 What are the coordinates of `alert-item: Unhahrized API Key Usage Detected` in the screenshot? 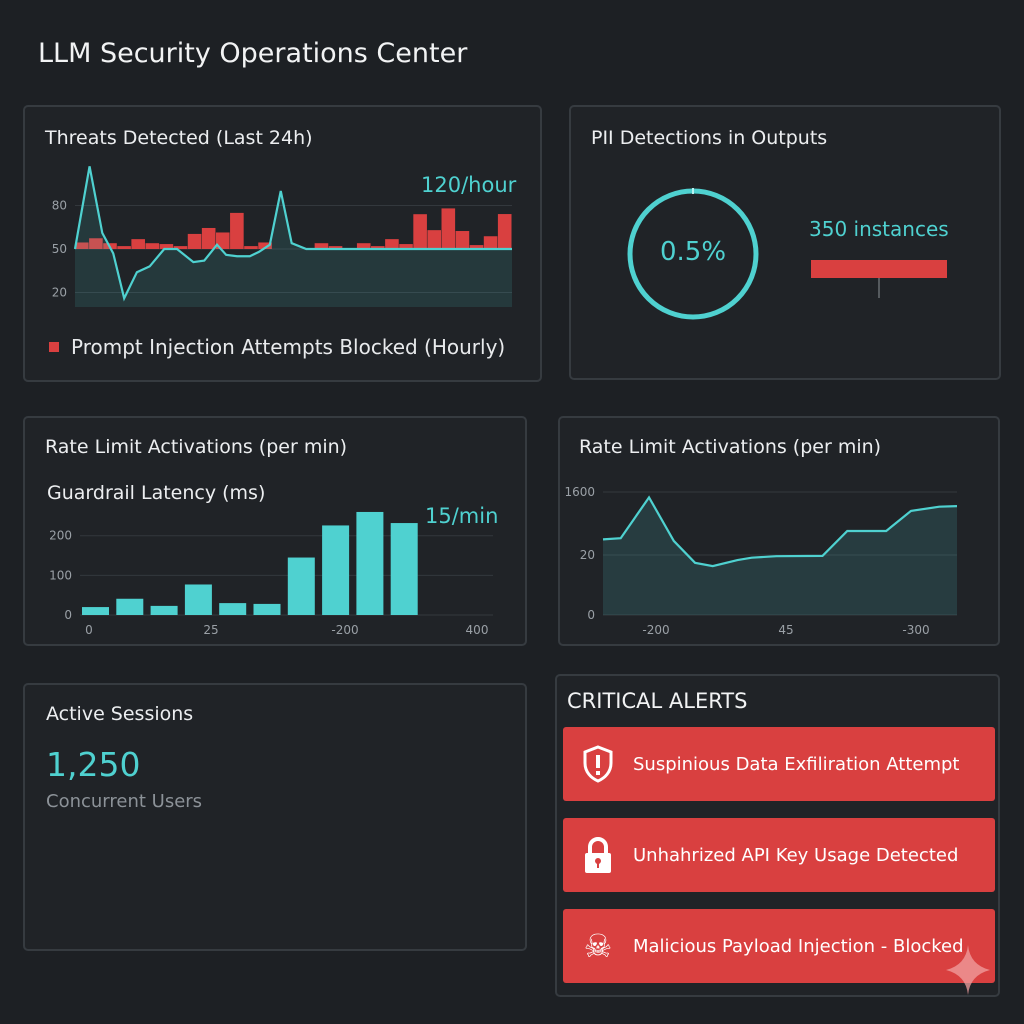 It's located at (779, 855).